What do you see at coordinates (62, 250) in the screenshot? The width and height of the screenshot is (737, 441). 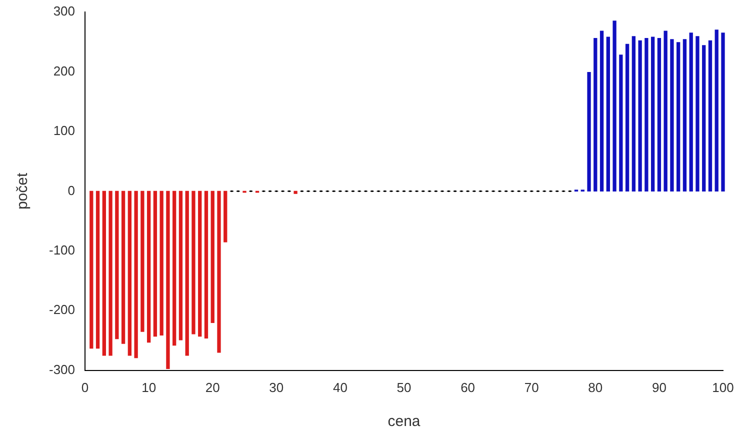 I see `y-tick-label: -100` at bounding box center [62, 250].